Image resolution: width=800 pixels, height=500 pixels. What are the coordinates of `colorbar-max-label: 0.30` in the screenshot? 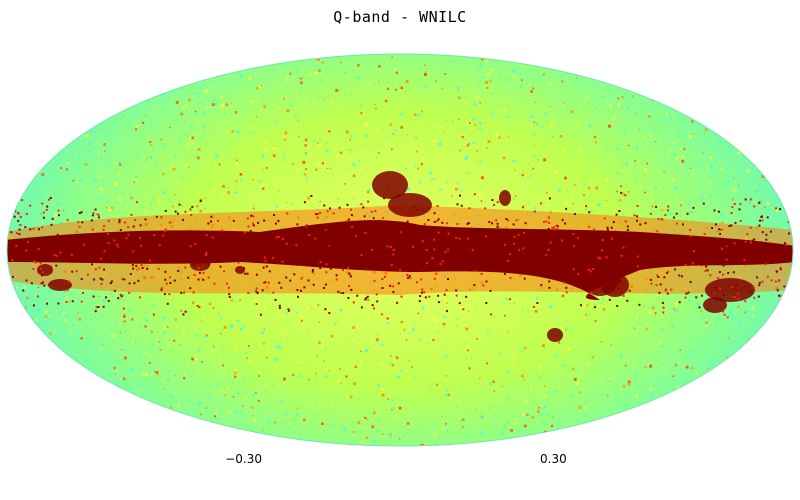 It's located at (553, 459).